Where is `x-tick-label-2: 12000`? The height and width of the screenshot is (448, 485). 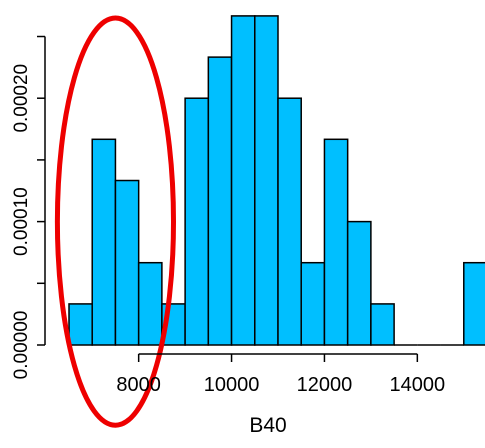 x-tick-label-2: 12000 is located at coordinates (325, 385).